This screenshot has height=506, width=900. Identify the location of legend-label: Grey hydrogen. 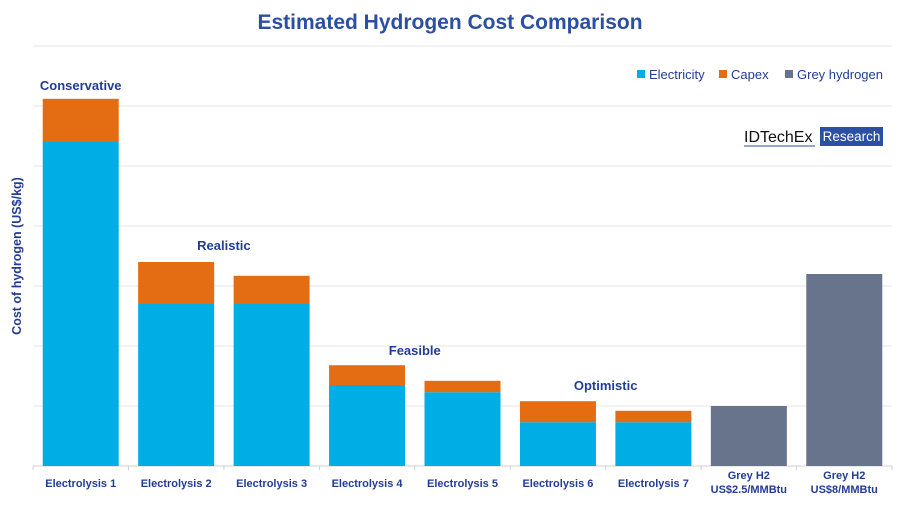
(840, 74).